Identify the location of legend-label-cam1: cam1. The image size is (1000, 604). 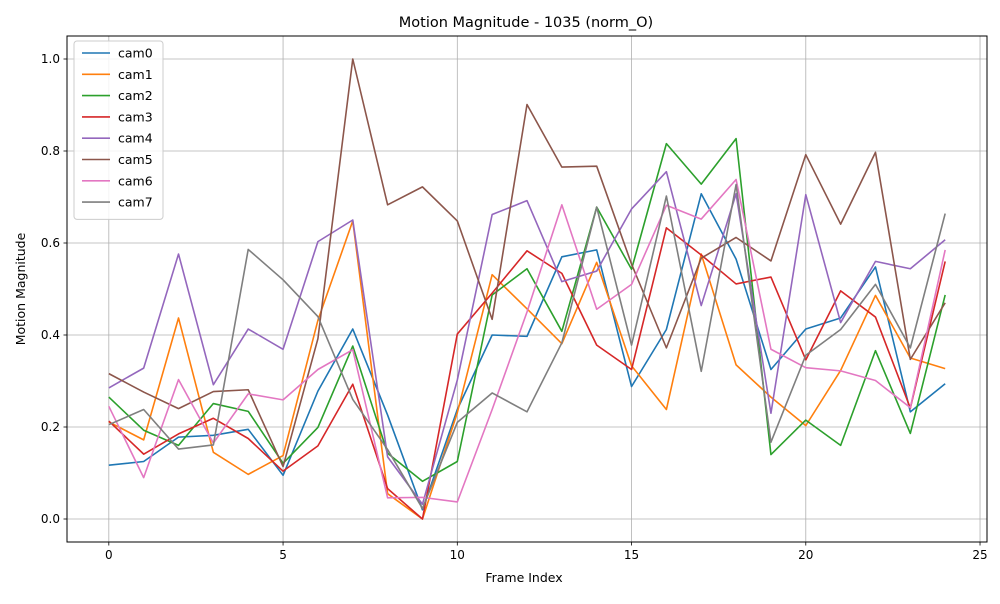
(135, 74).